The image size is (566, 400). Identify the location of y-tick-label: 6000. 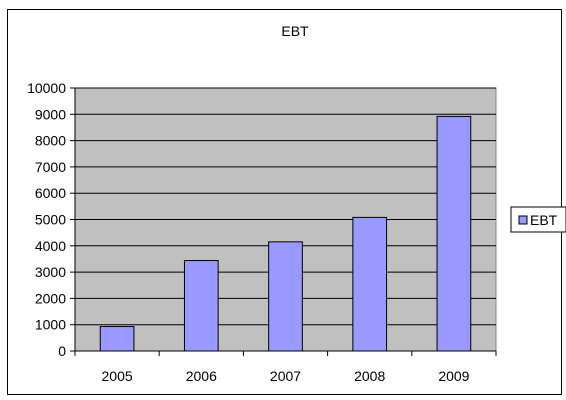
(50, 193).